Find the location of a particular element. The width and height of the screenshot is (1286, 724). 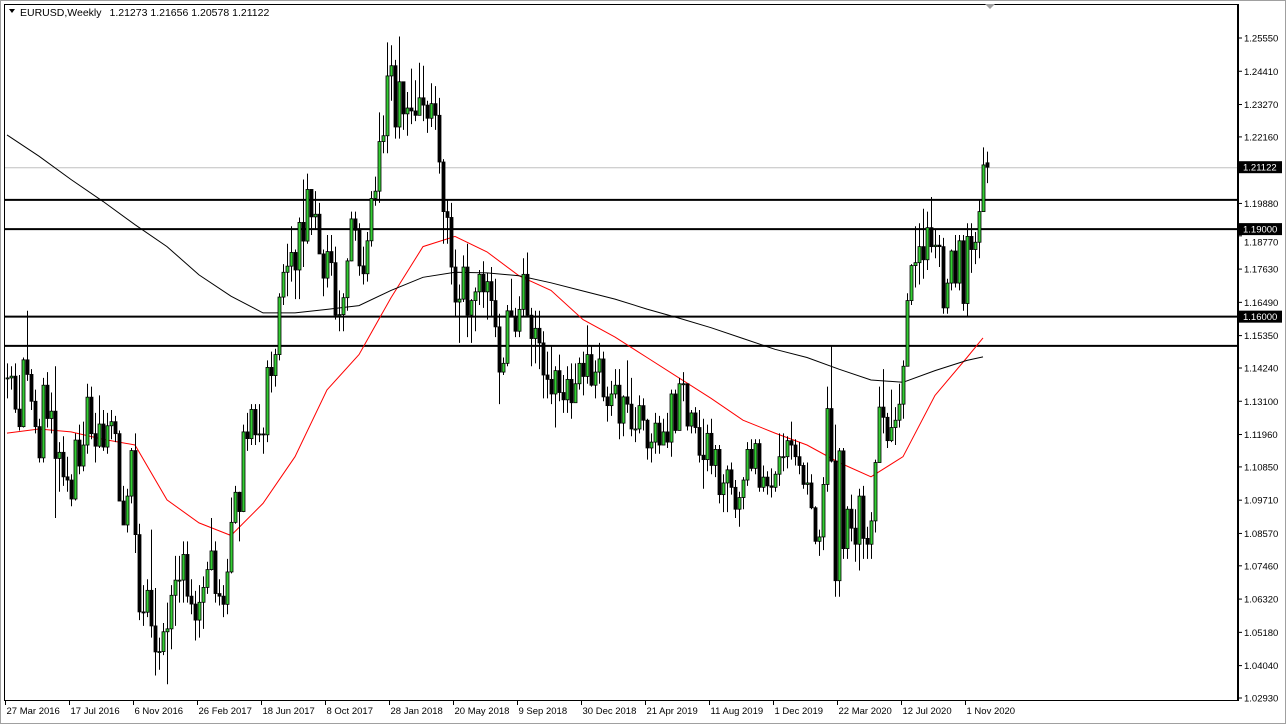

triangle-down-icon is located at coordinates (12, 11).